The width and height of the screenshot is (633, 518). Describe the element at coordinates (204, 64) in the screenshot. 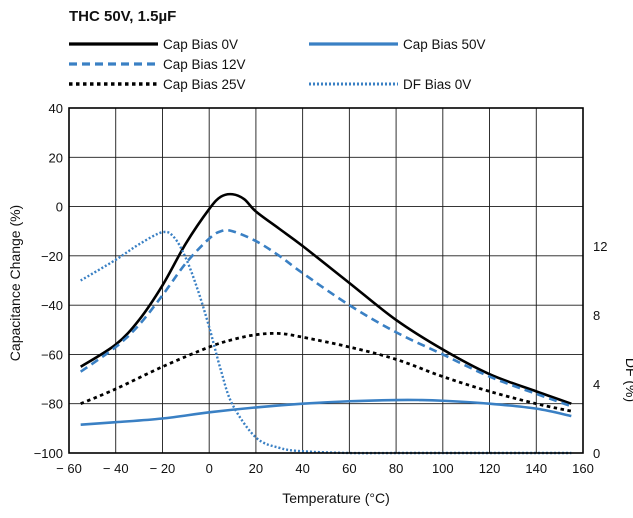

I see `legend-label-2: Cap Bias 12V` at that location.